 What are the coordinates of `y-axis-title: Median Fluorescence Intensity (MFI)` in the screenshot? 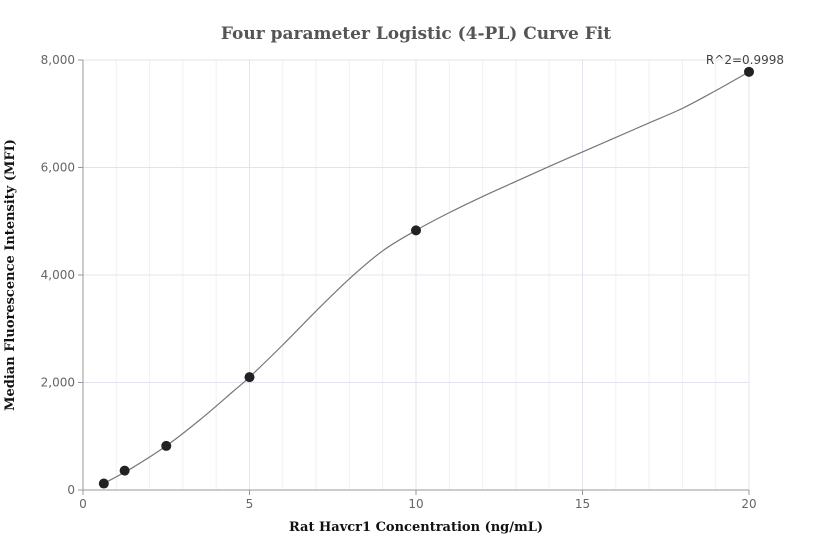 It's located at (10, 275).